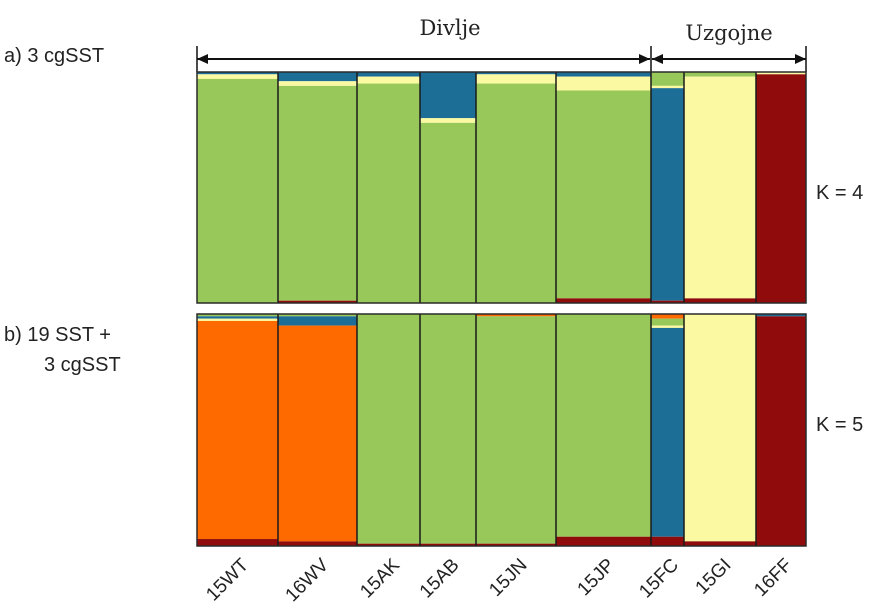 The height and width of the screenshot is (612, 881). What do you see at coordinates (839, 425) in the screenshot?
I see `panel-b-k-label: K = 5` at bounding box center [839, 425].